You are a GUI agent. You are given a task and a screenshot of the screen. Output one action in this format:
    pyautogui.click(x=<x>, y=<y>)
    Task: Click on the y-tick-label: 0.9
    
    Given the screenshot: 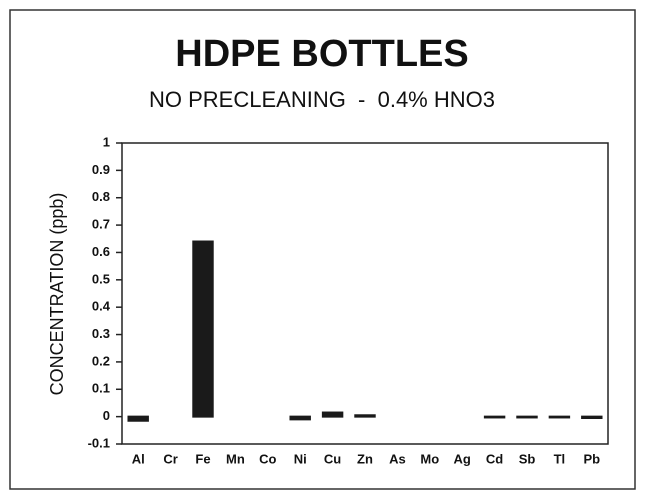 What is the action you would take?
    pyautogui.click(x=101, y=169)
    